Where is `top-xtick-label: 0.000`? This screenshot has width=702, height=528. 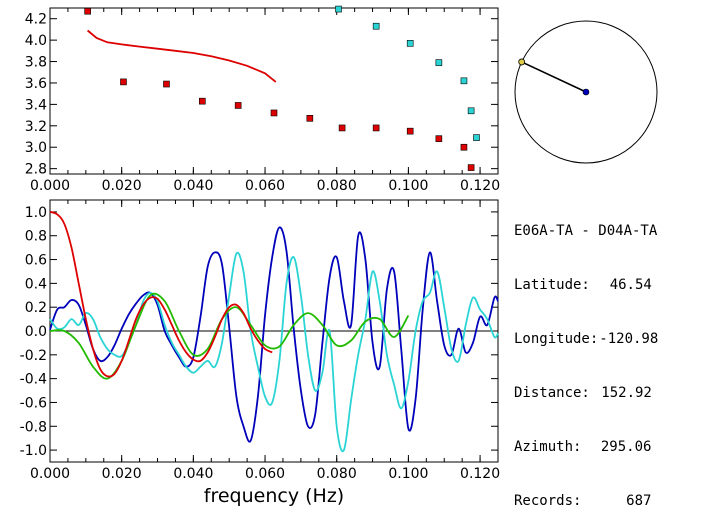
top-xtick-label: 0.000 is located at coordinates (50, 186).